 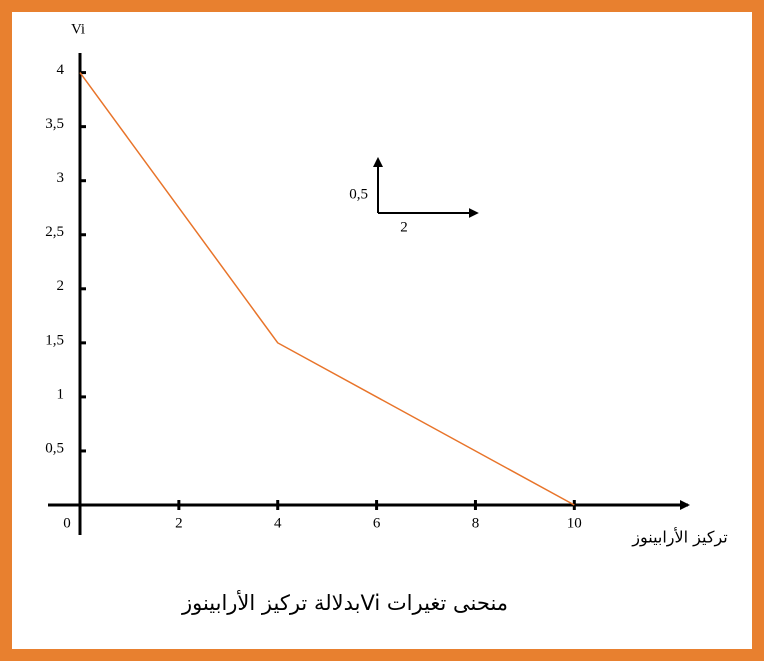 I want to click on y-tick-label: 2, so click(x=61, y=286).